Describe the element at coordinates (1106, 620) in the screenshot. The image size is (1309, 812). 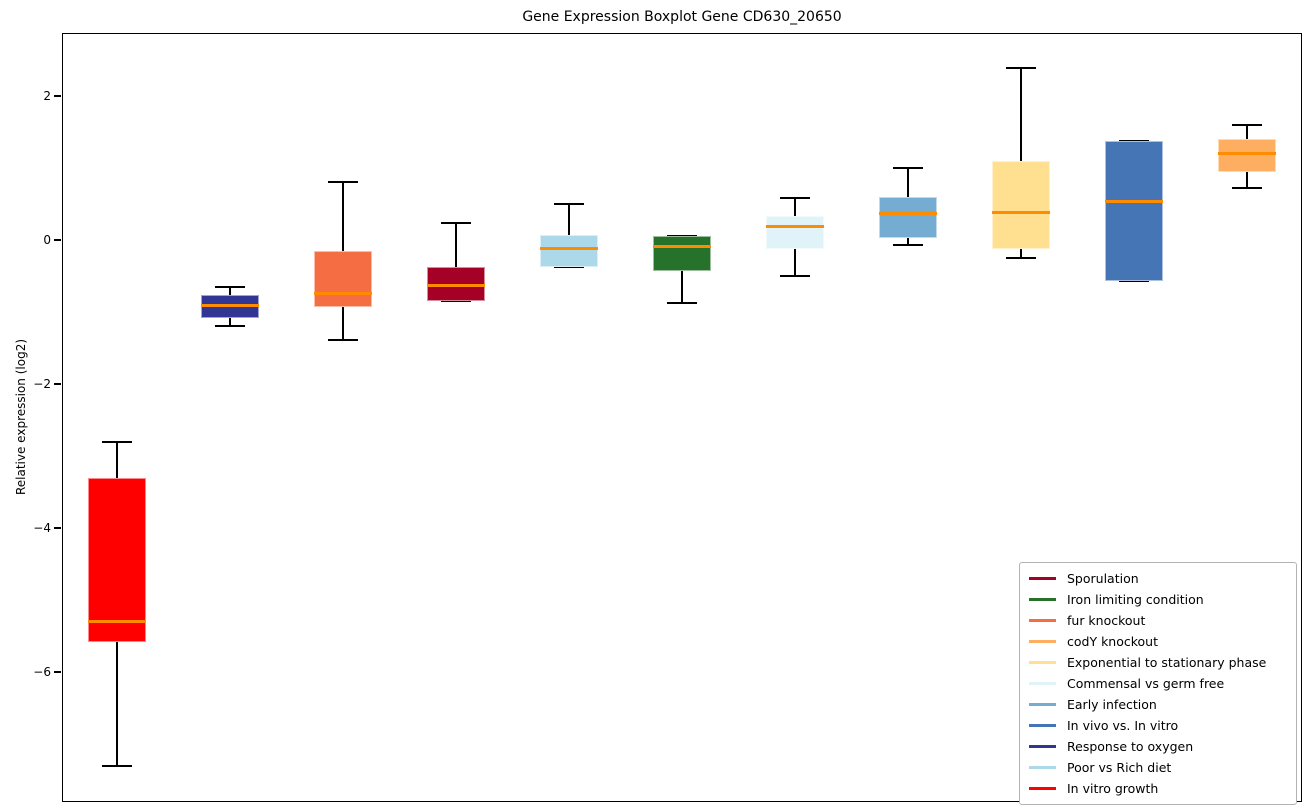
I see `legend-label: fur knockout` at that location.